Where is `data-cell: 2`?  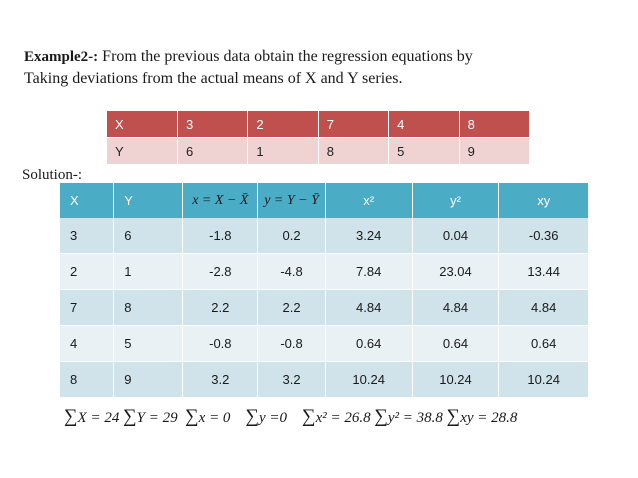 data-cell: 2 is located at coordinates (283, 124).